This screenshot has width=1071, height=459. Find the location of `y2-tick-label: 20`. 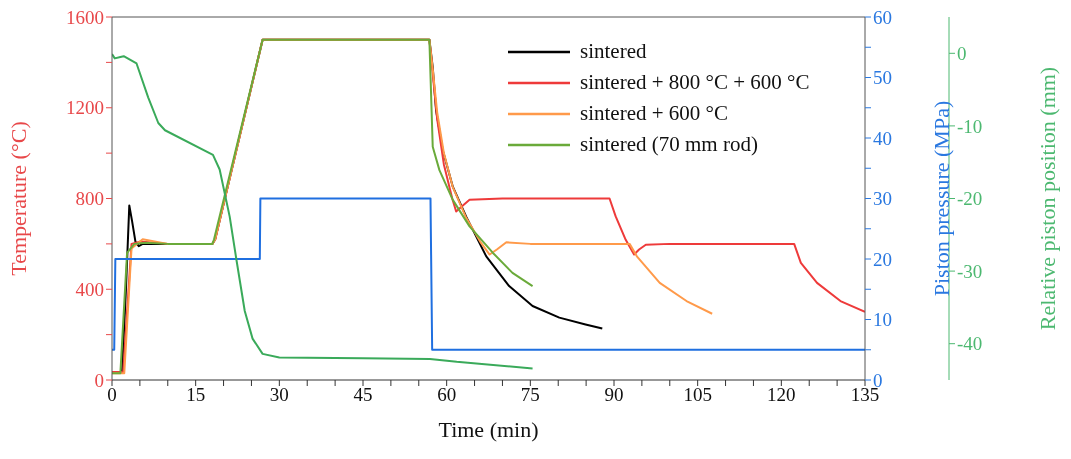

y2-tick-label: 20 is located at coordinates (882, 259).